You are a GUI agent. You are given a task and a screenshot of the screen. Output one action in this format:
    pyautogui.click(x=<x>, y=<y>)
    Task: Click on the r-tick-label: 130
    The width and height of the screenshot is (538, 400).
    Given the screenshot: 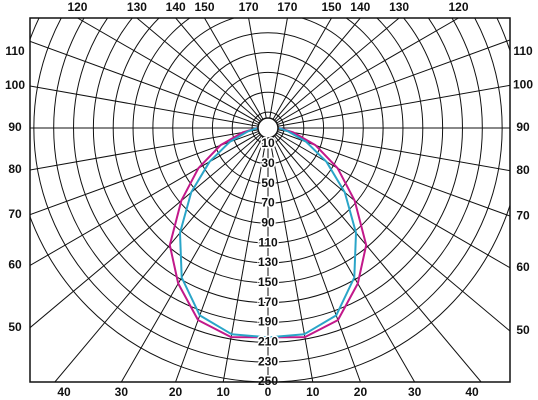 What is the action you would take?
    pyautogui.click(x=268, y=262)
    